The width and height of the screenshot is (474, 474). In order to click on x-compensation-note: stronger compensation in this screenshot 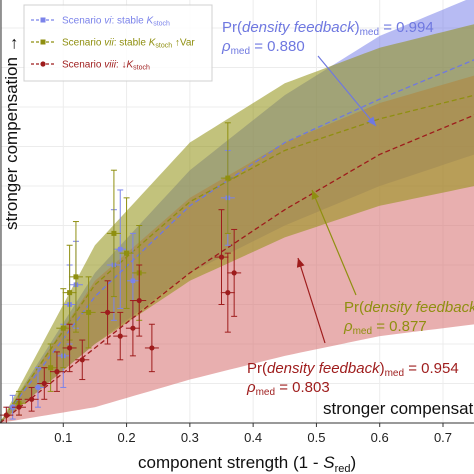, I will do `click(398, 408)`.